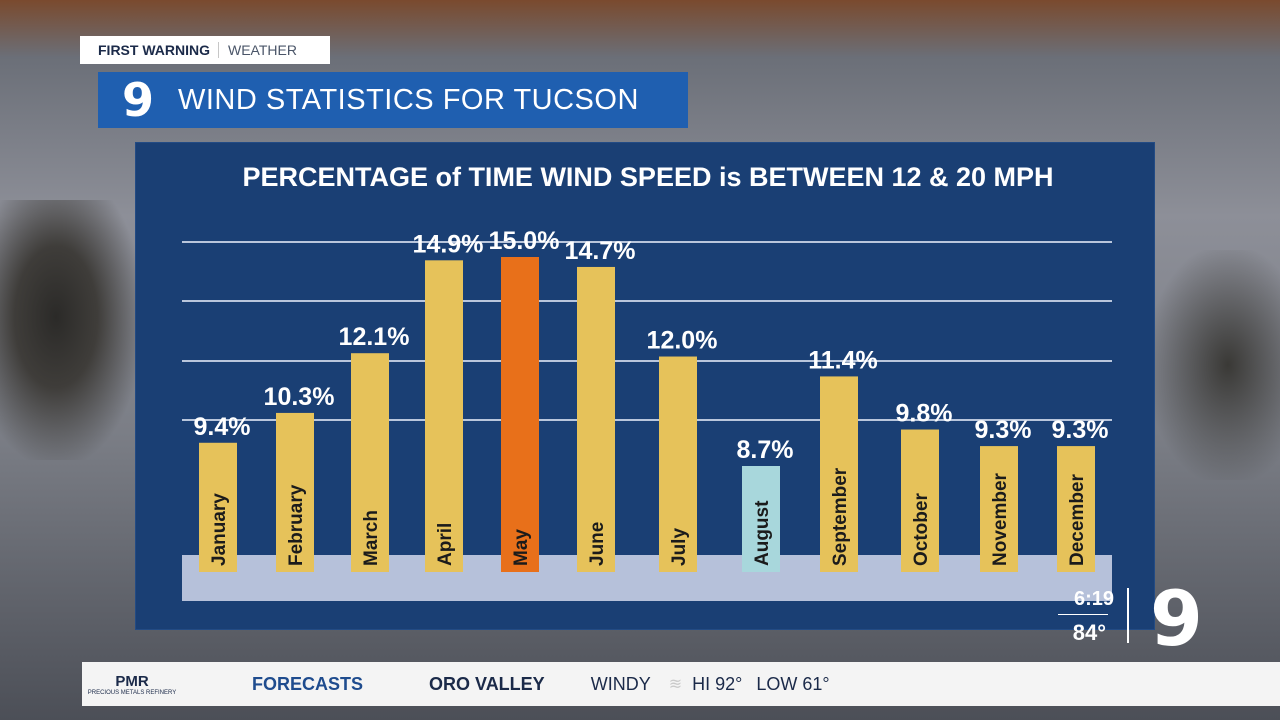  What do you see at coordinates (762, 533) in the screenshot?
I see `category-label: August` at bounding box center [762, 533].